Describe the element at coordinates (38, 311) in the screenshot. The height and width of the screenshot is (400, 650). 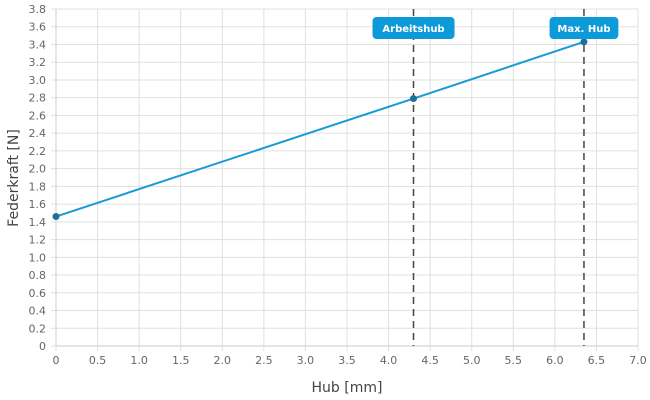
I see `y-tick-label: 0.4` at that location.